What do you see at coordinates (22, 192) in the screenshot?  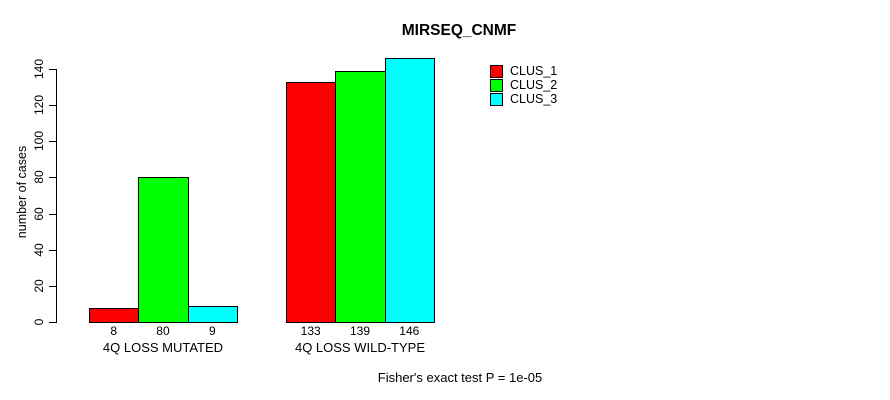 I see `y-axis-label: number of cases` at bounding box center [22, 192].